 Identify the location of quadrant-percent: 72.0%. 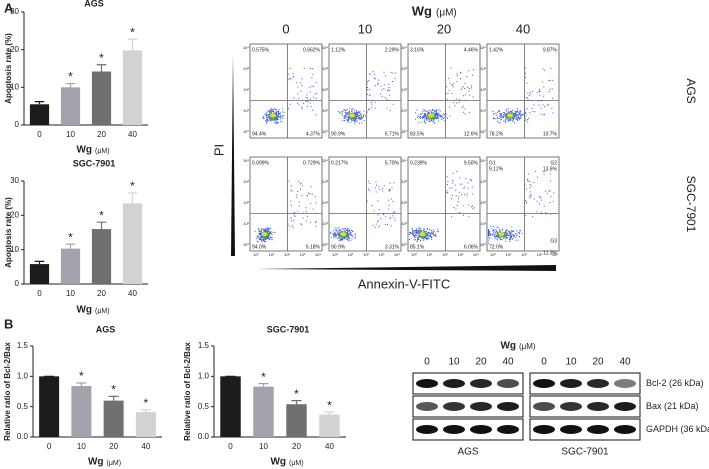
(496, 247).